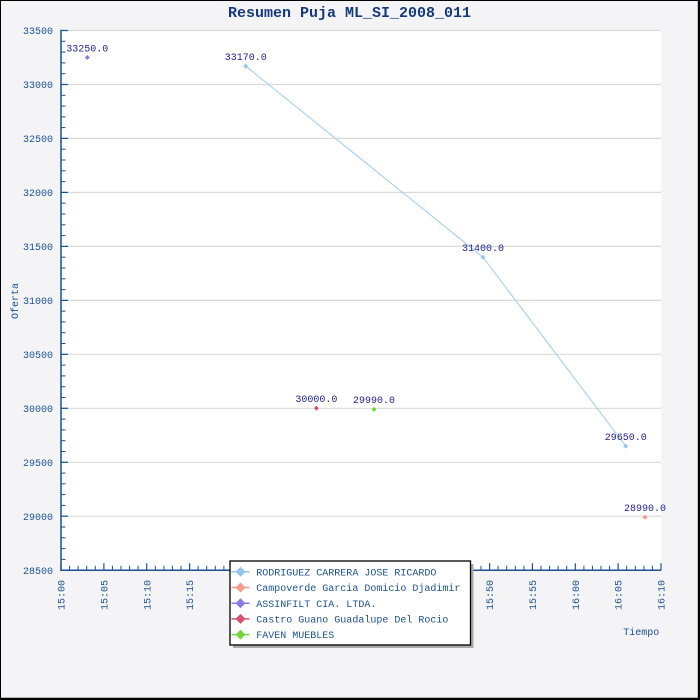 This screenshot has height=700, width=700. What do you see at coordinates (38, 86) in the screenshot?
I see `svg-text: 33000` at bounding box center [38, 86].